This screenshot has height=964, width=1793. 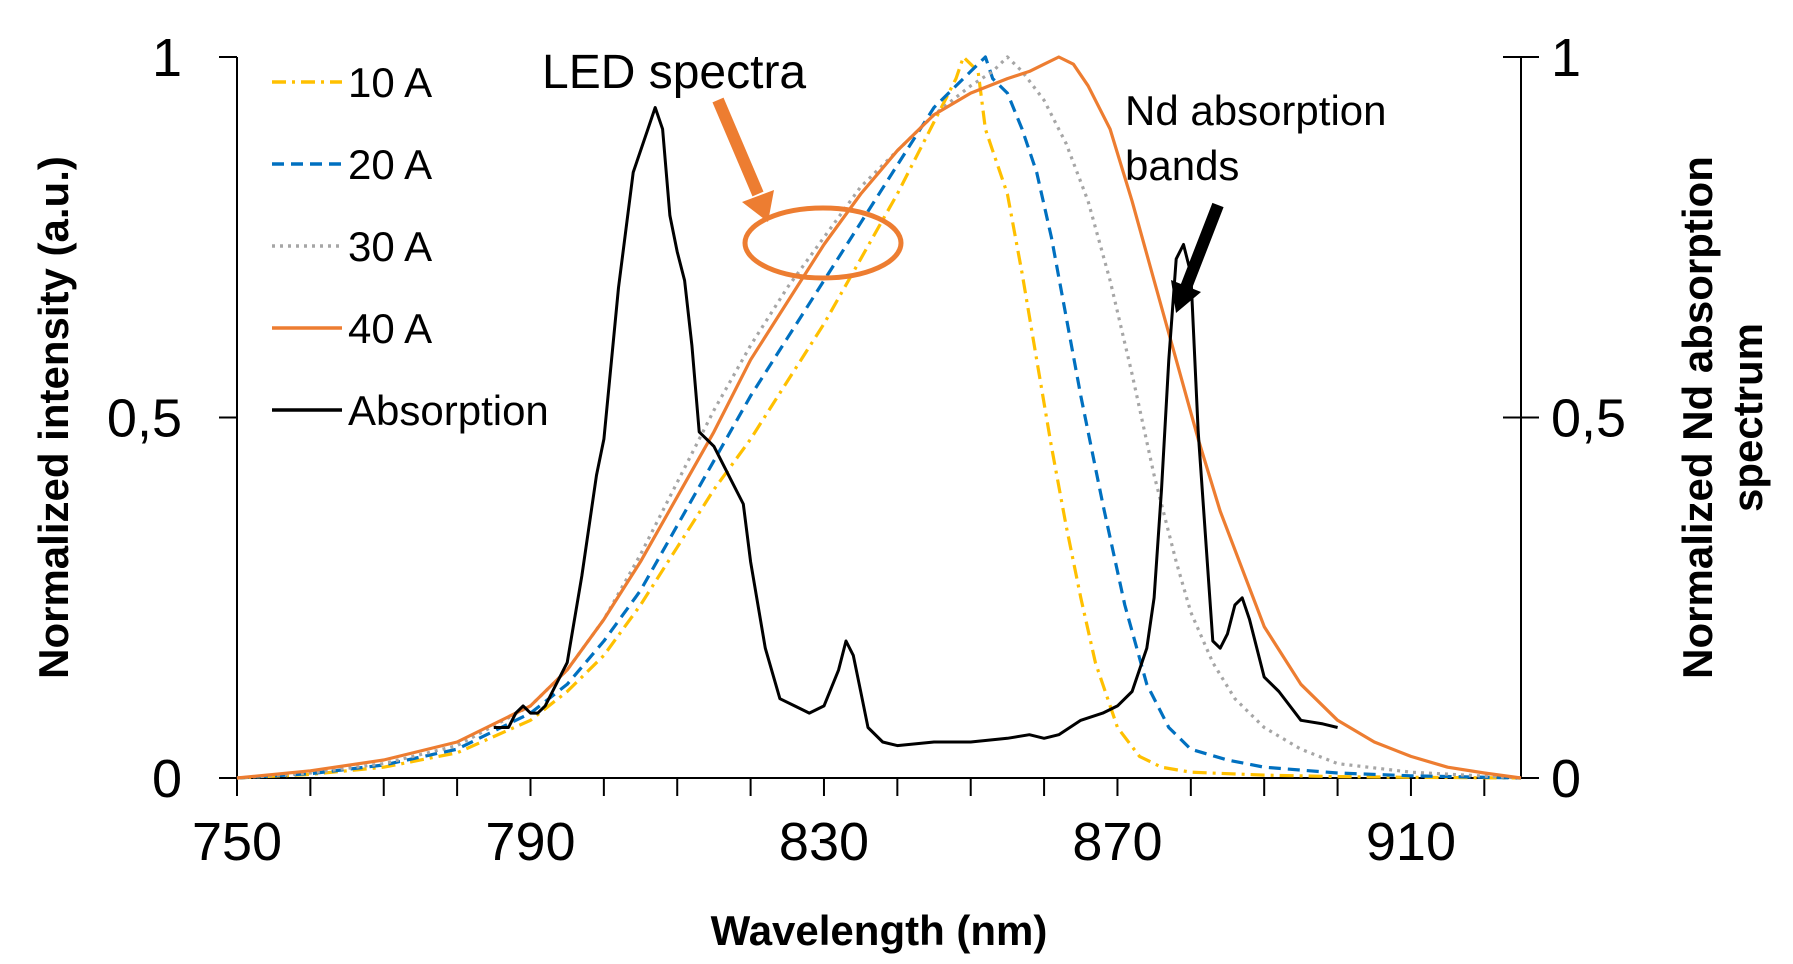 I want to click on nd-bands-arrowhead, so click(x=1186, y=296).